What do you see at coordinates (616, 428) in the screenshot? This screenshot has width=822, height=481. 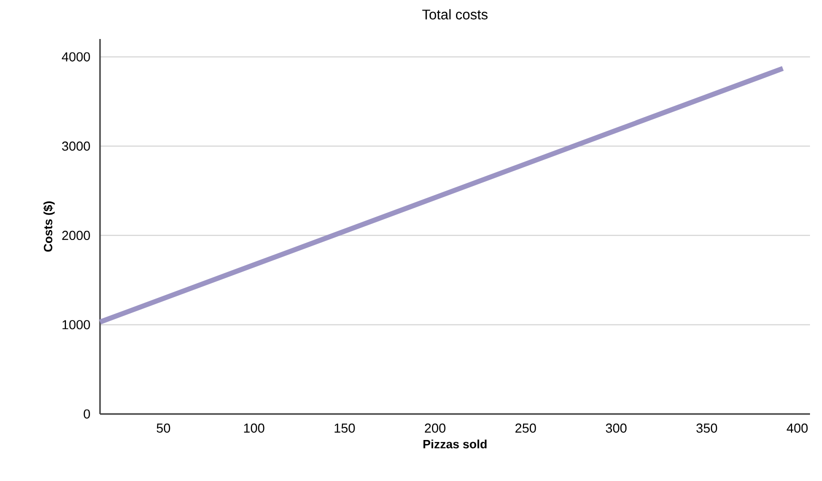 I see `x-tick-label: 300` at bounding box center [616, 428].